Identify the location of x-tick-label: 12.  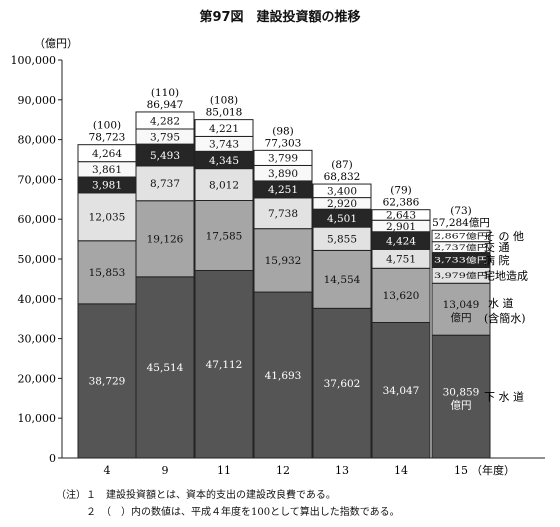
(283, 470).